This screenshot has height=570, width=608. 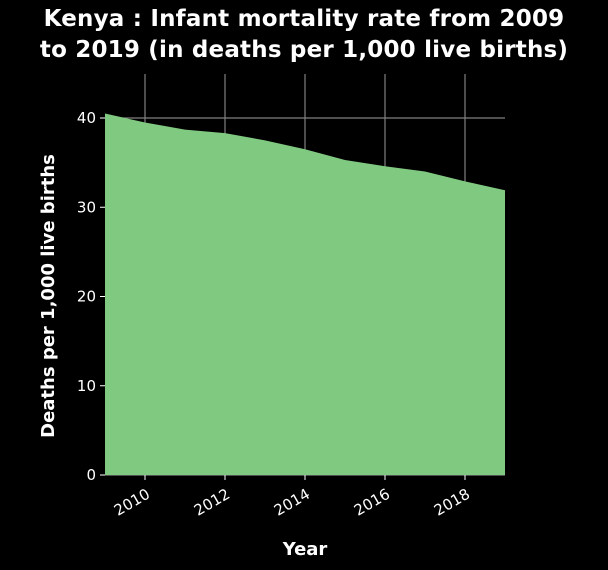 I want to click on y-tick-label-20: 20, so click(x=86, y=297).